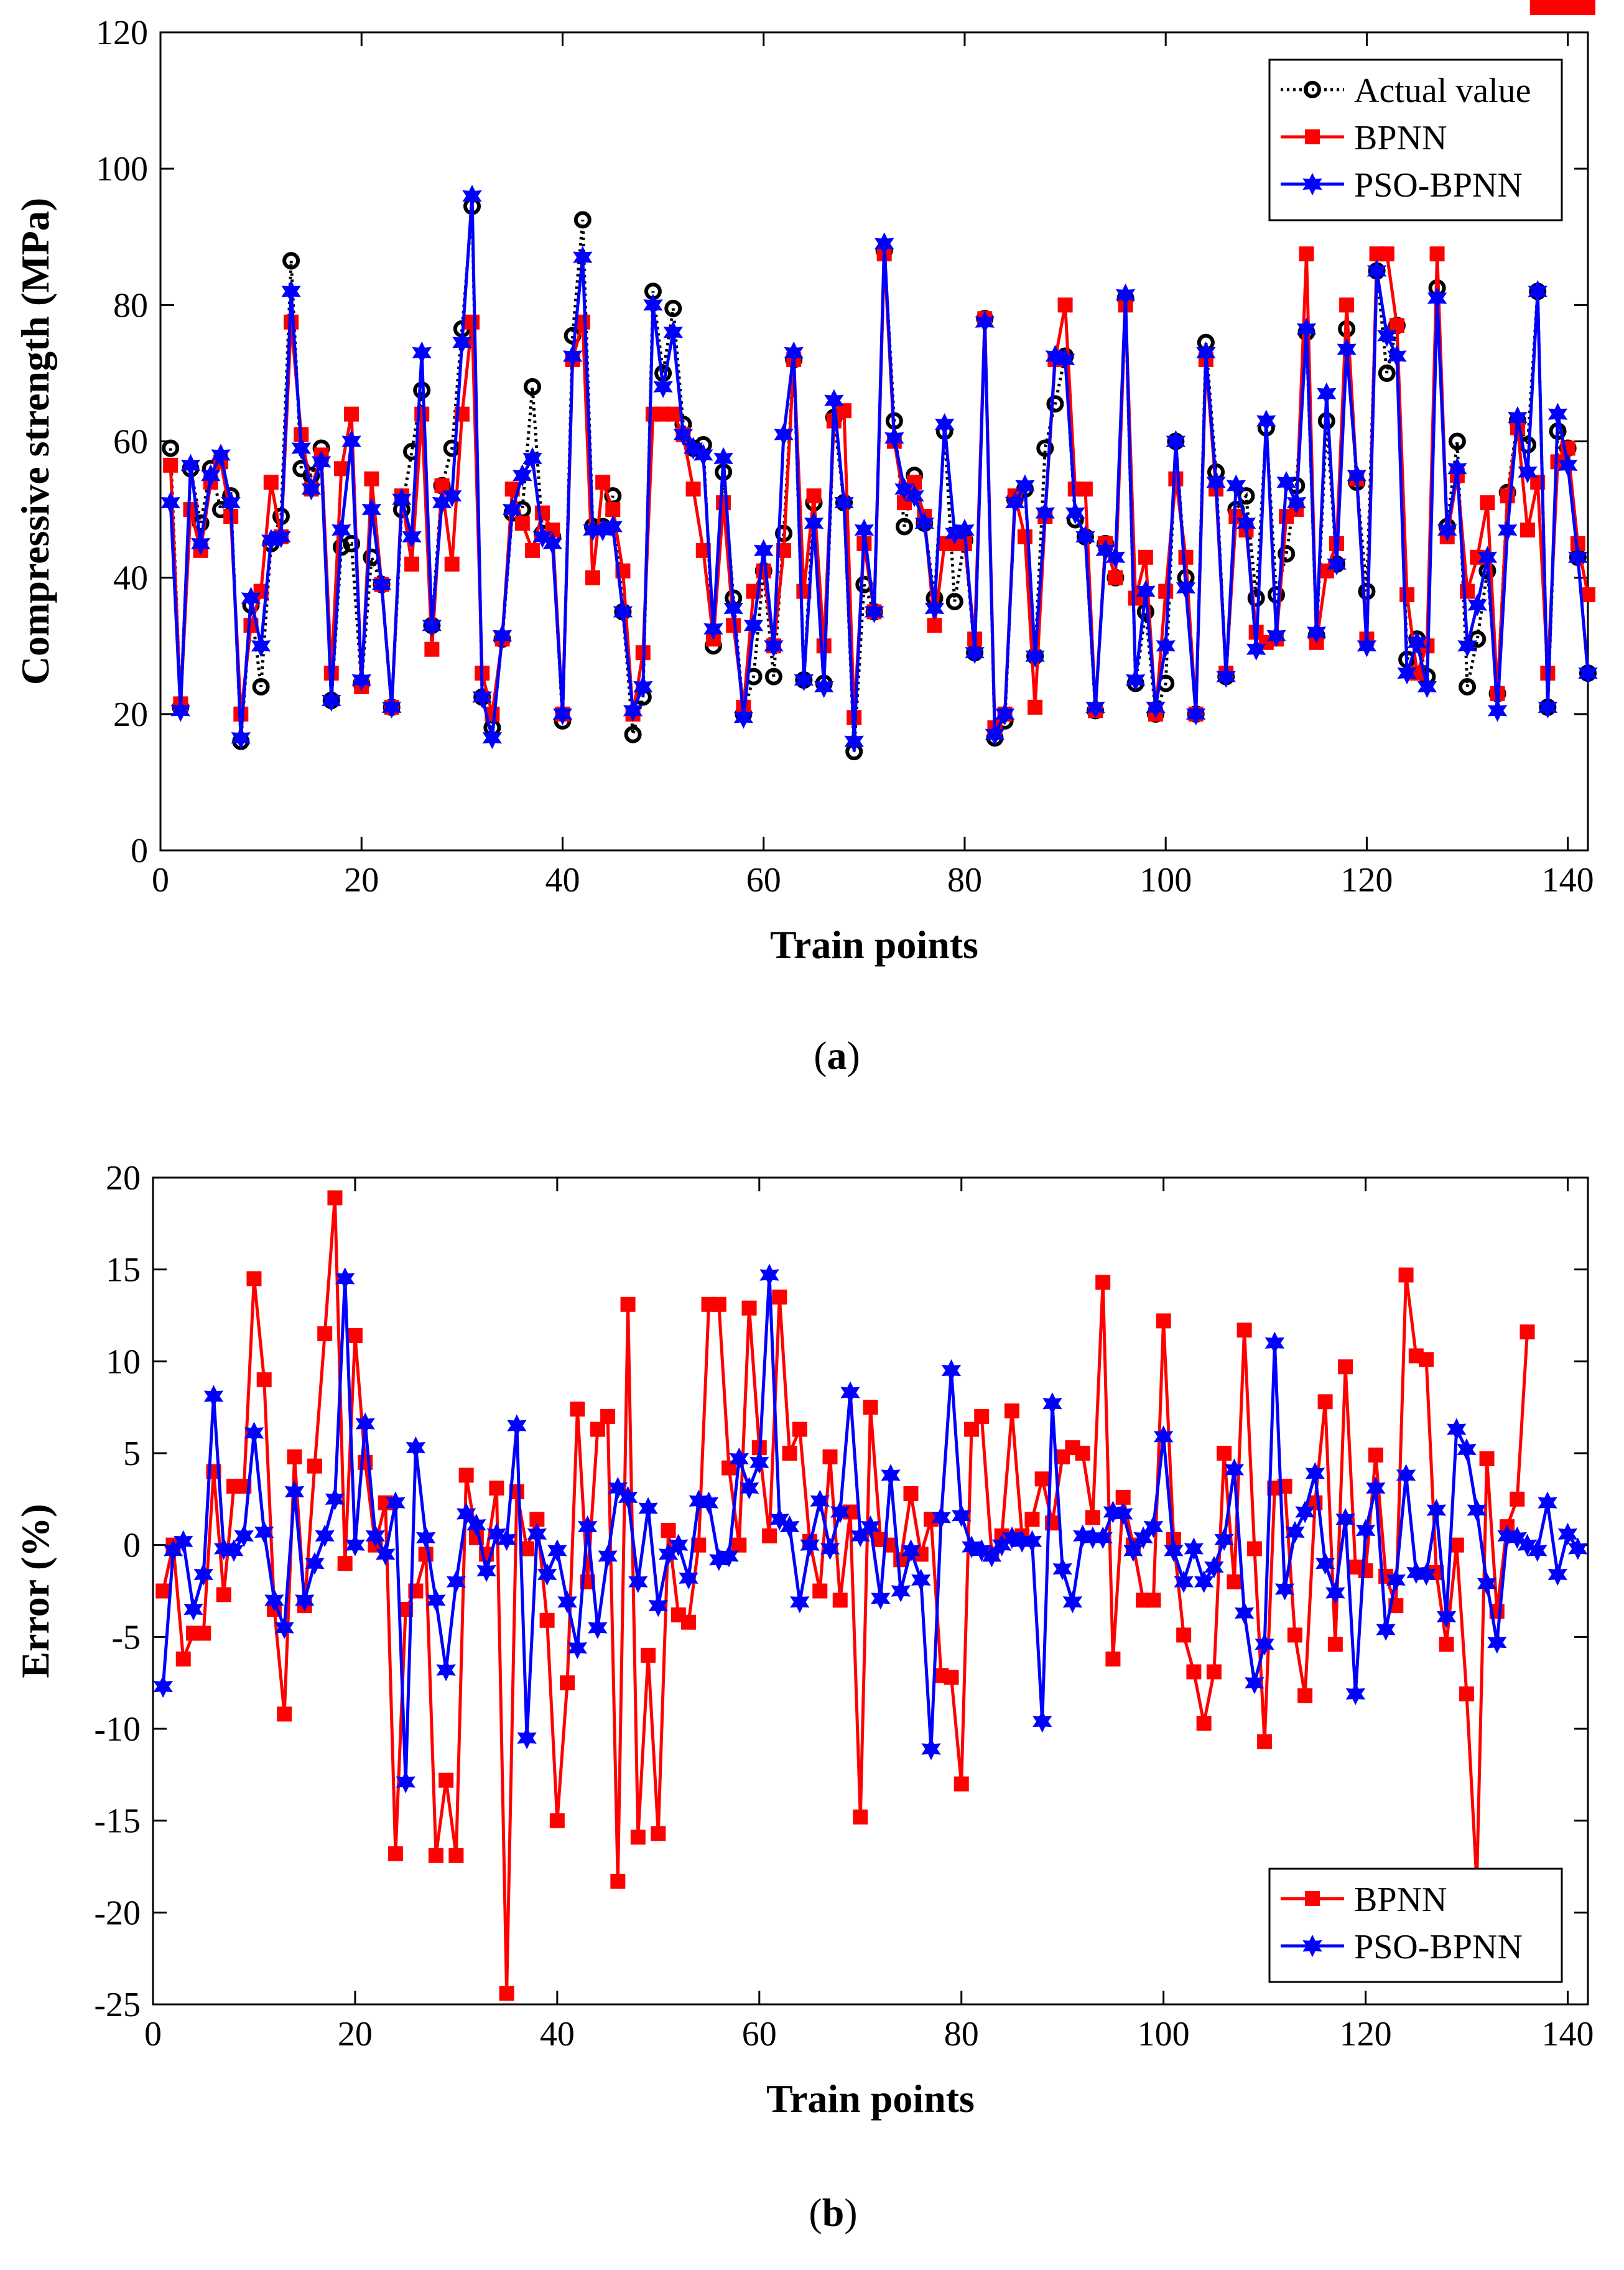 The width and height of the screenshot is (1624, 2270). What do you see at coordinates (1165, 880) in the screenshot?
I see `x-tick-label: 100` at bounding box center [1165, 880].